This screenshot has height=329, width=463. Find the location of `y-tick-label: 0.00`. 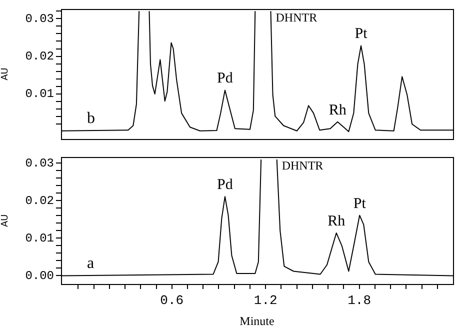

y-tick-label: 0.00 is located at coordinates (39, 275).